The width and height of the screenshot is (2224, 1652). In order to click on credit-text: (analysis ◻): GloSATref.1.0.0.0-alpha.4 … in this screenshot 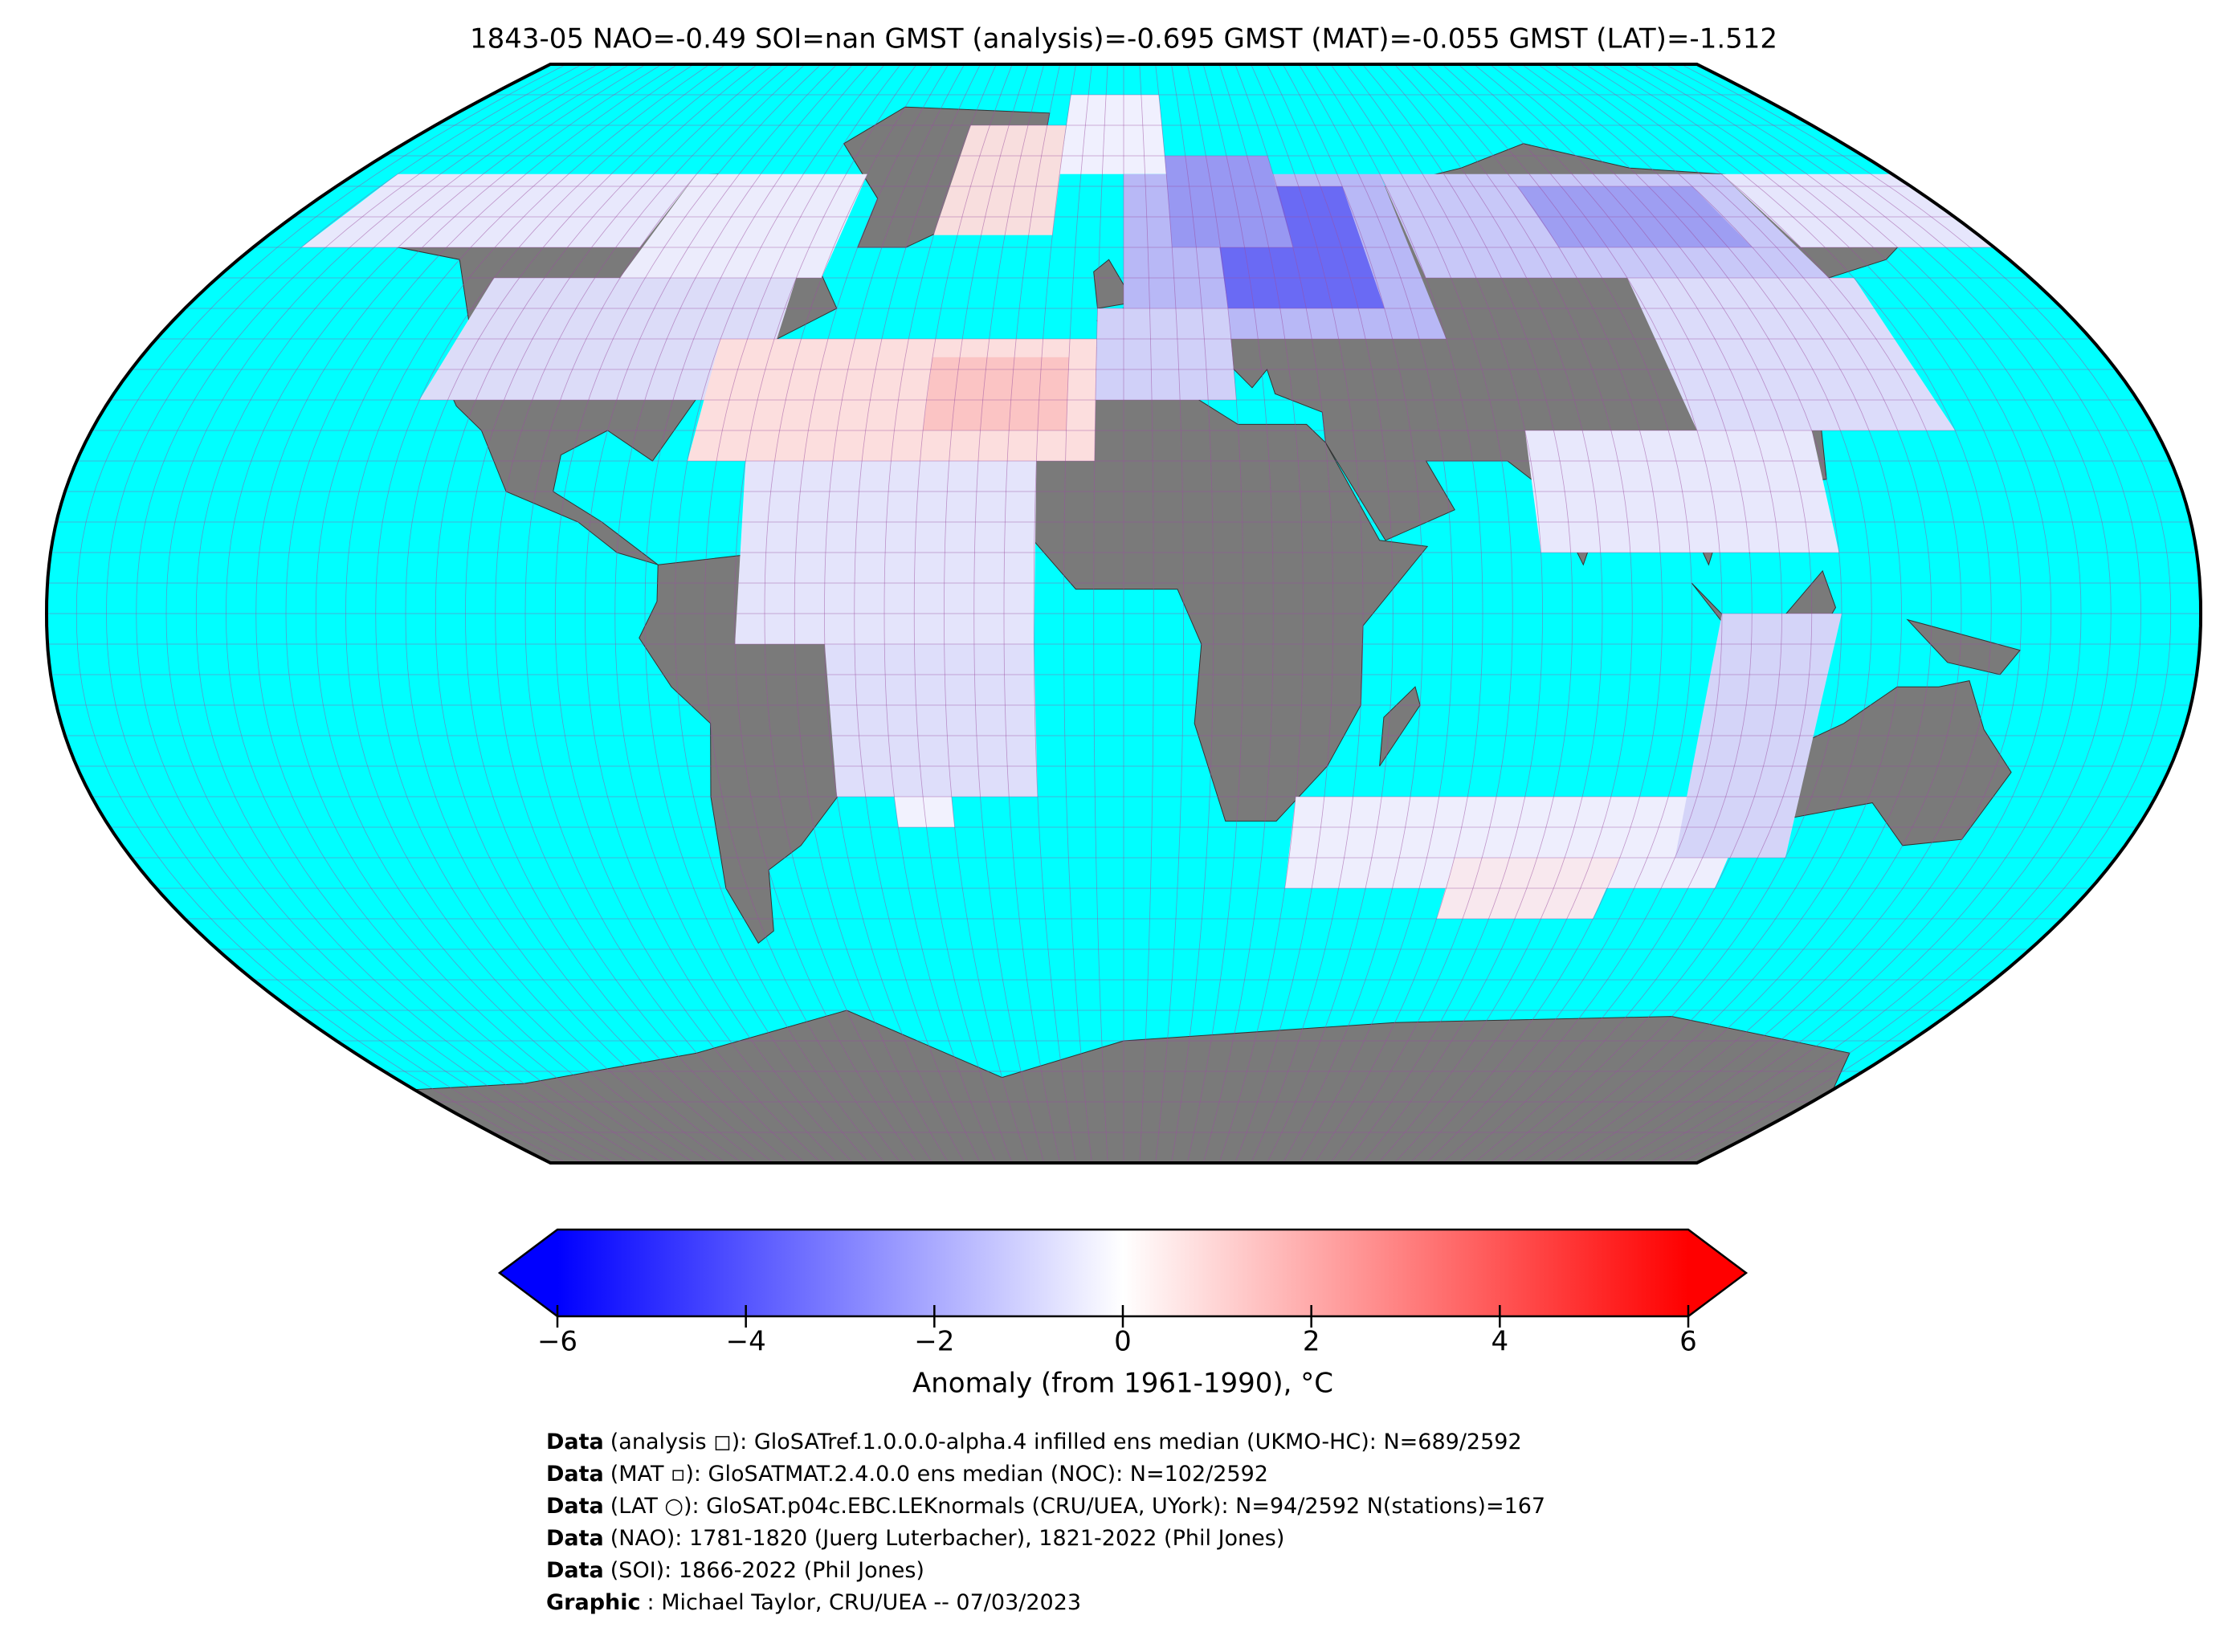, I will do `click(1066, 1442)`.